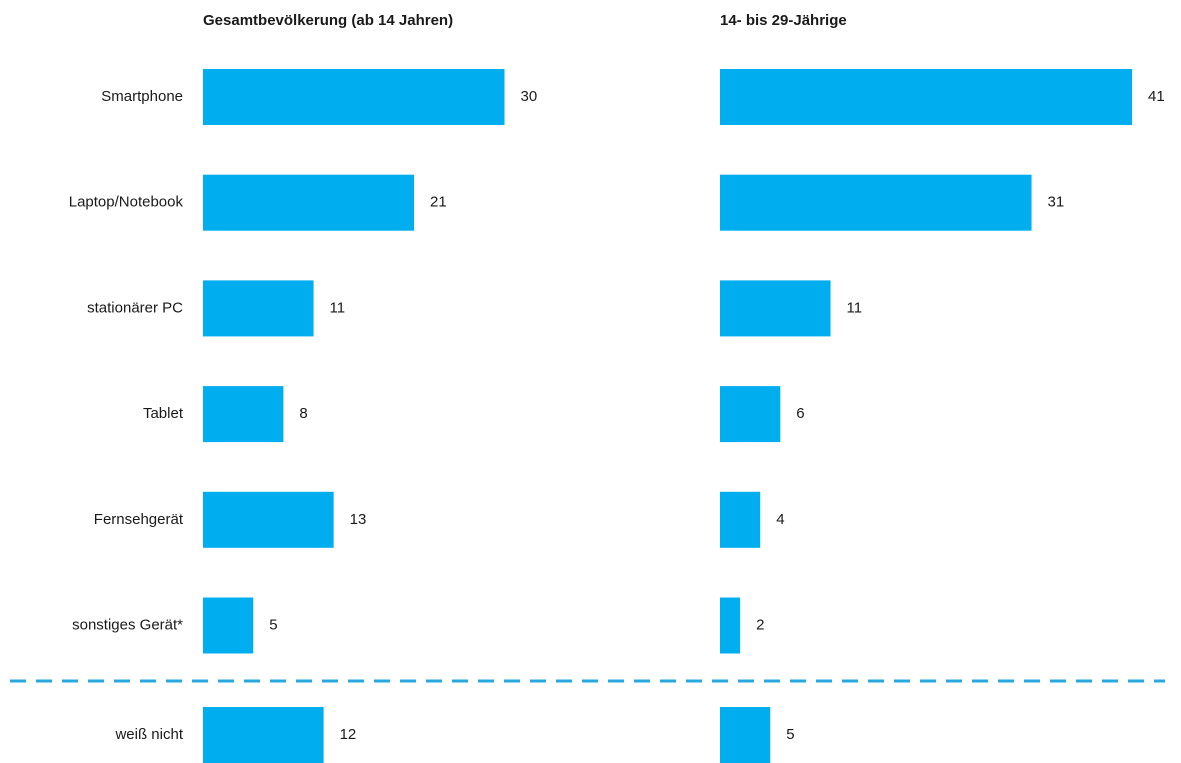  I want to click on value-label: 41, so click(1156, 96).